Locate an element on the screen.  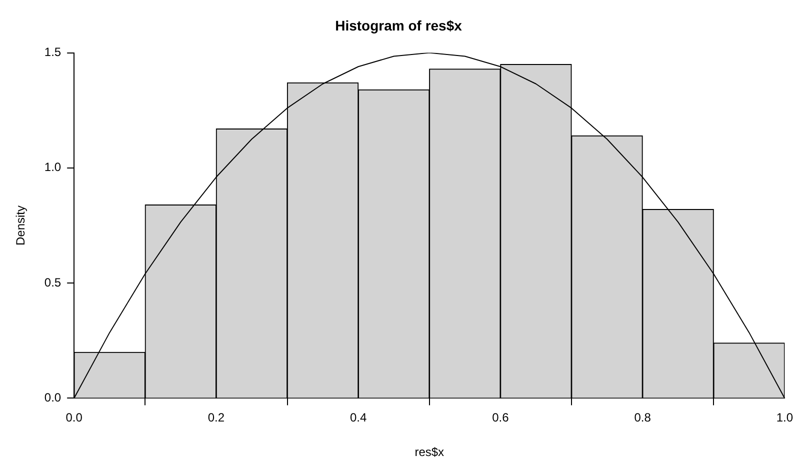
x-tick-label: 0.6 is located at coordinates (501, 417).